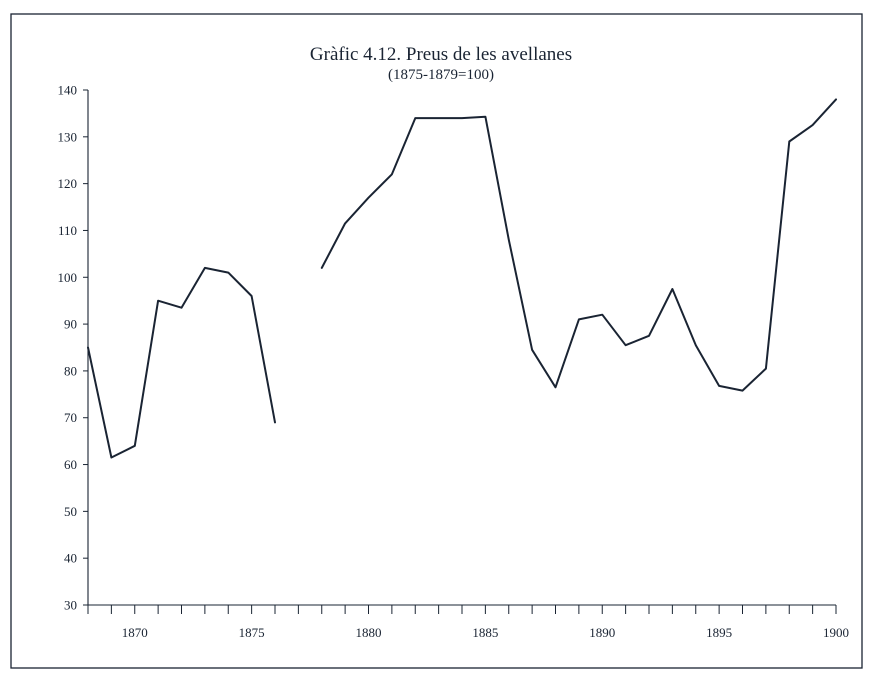 The width and height of the screenshot is (877, 680). I want to click on y-tick-label: 40, so click(70, 558).